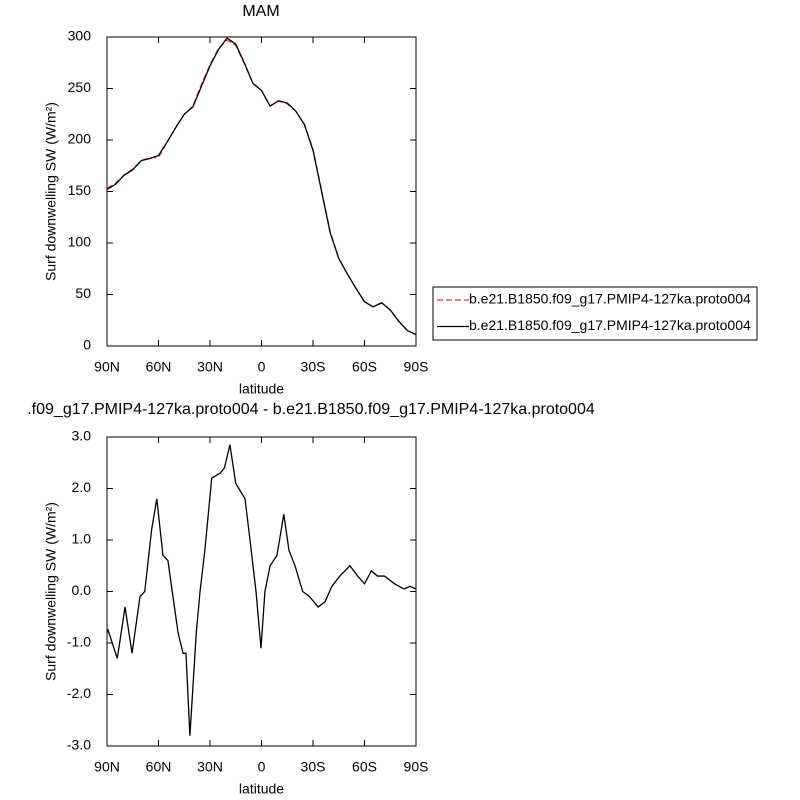 Image resolution: width=800 pixels, height=800 pixels. What do you see at coordinates (79, 693) in the screenshot?
I see `y-tick-label: -2.0` at bounding box center [79, 693].